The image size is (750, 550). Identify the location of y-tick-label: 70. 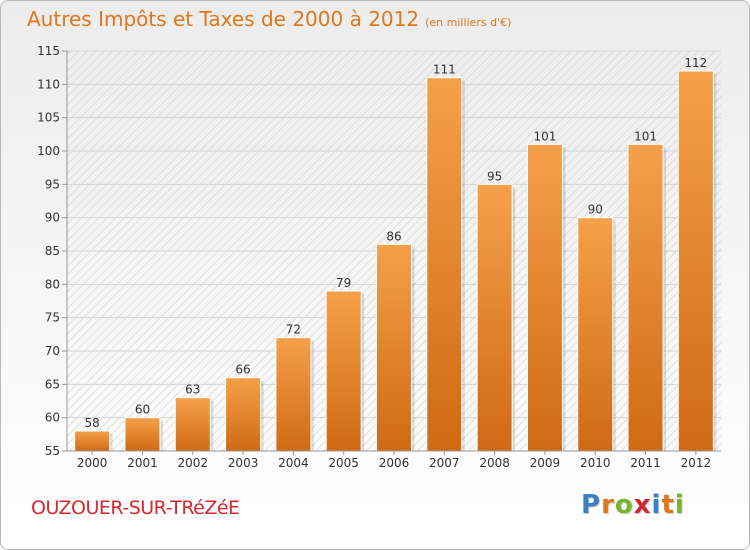
(52, 351).